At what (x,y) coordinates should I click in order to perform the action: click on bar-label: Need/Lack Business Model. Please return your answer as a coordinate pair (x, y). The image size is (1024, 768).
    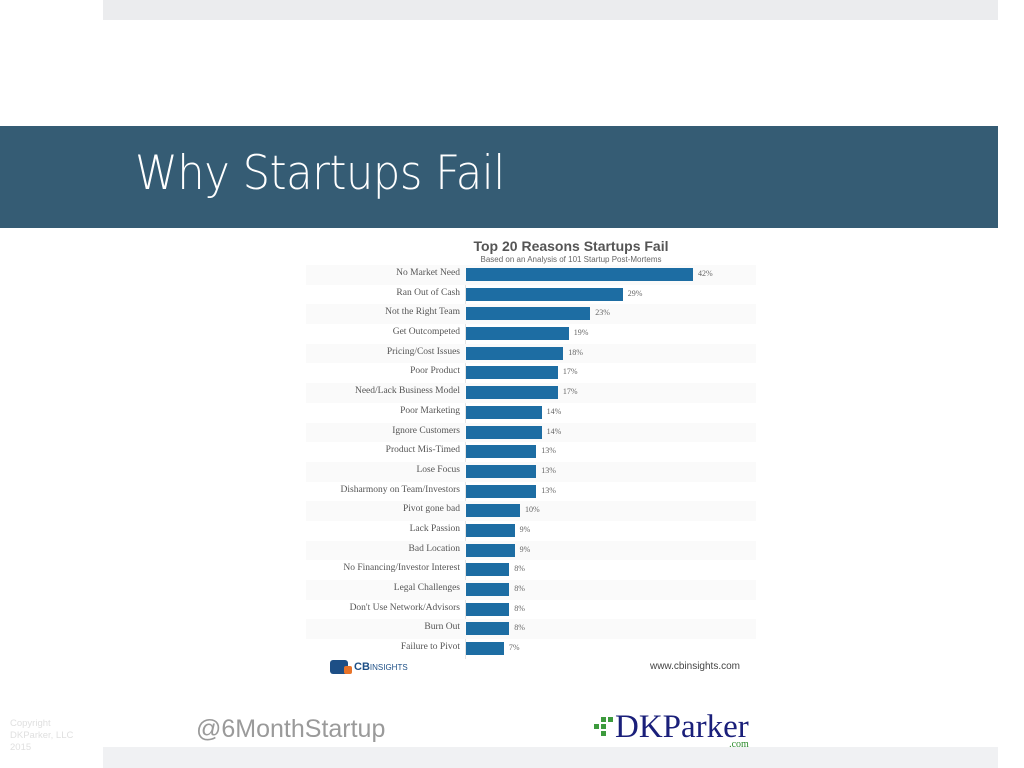
    Looking at the image, I should click on (407, 391).